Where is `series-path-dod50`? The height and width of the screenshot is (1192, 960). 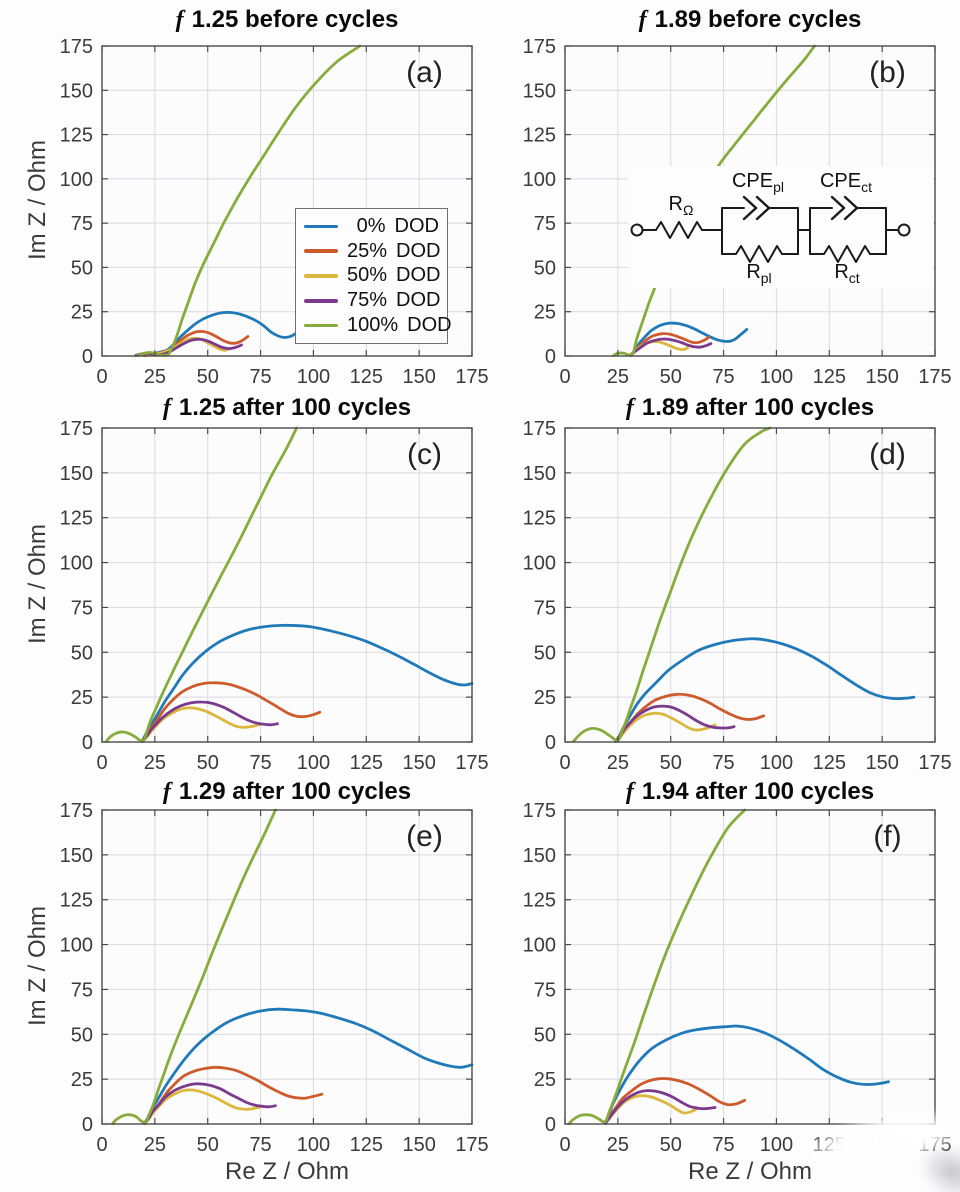
series-path-dod50 is located at coordinates (188, 346).